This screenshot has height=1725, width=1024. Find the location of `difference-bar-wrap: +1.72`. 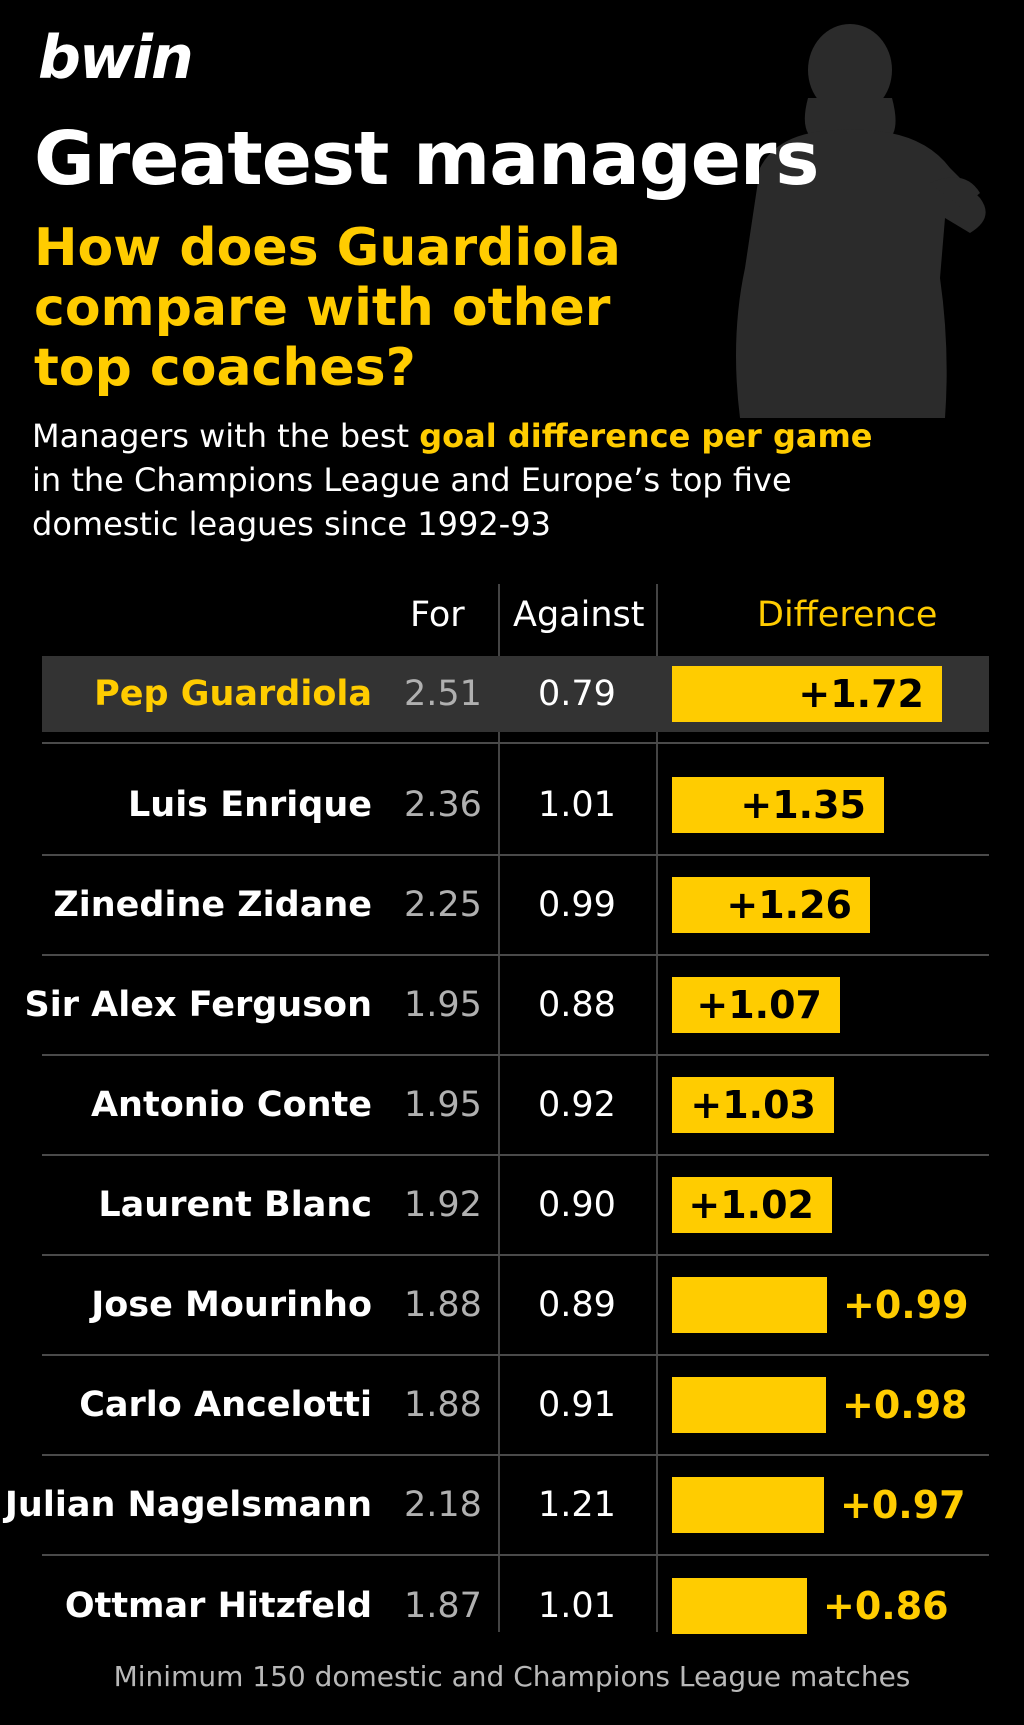

difference-bar-wrap: +1.72 is located at coordinates (807, 694).